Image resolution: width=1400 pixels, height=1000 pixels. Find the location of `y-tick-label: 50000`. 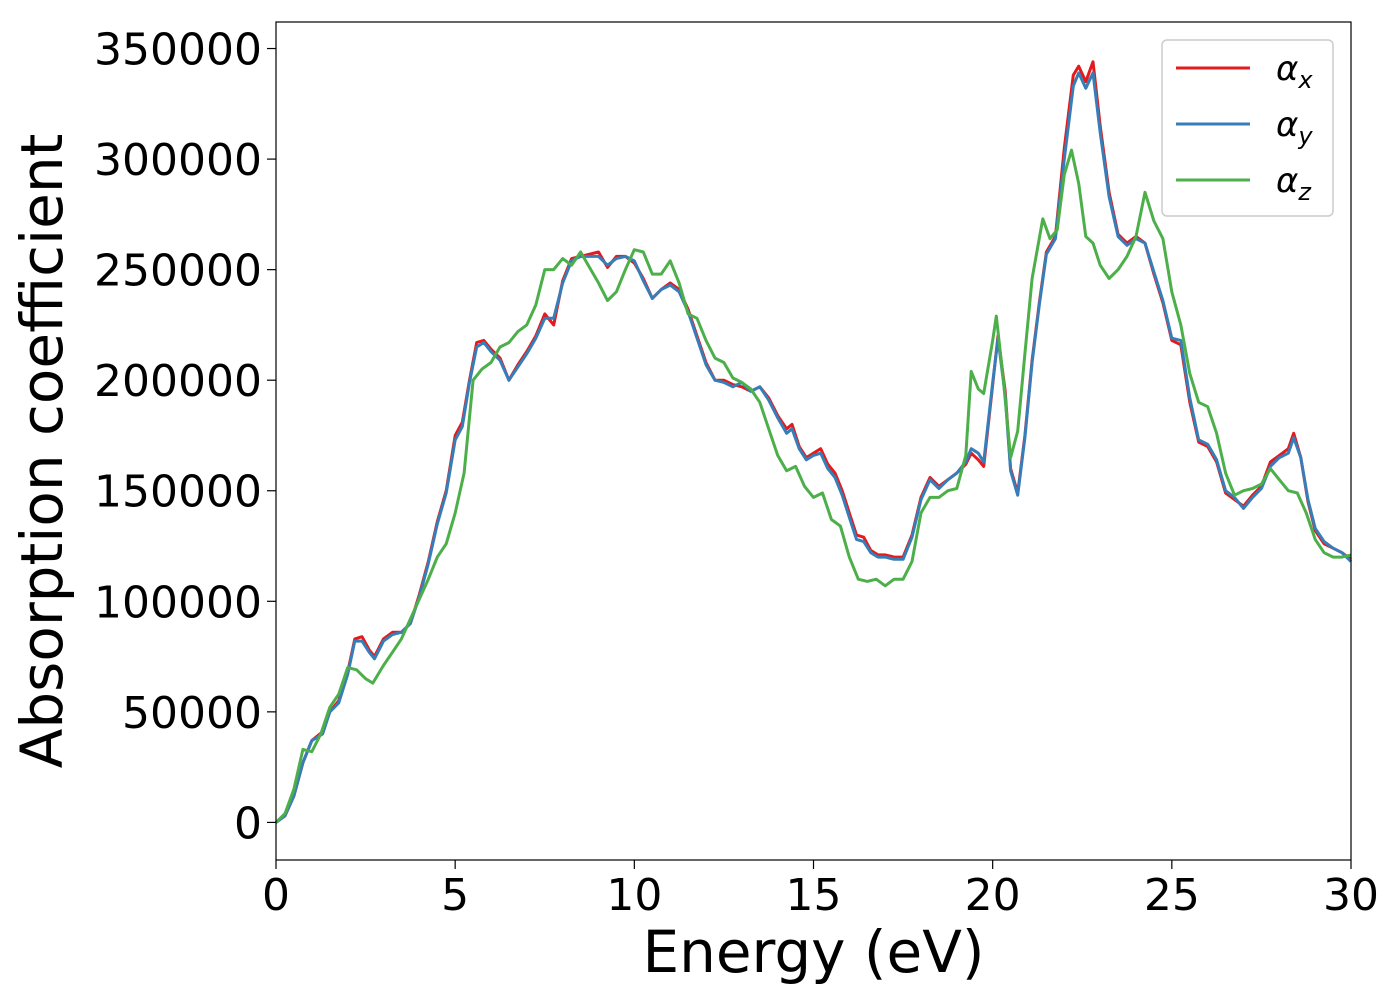

y-tick-label: 50000 is located at coordinates (192, 713).